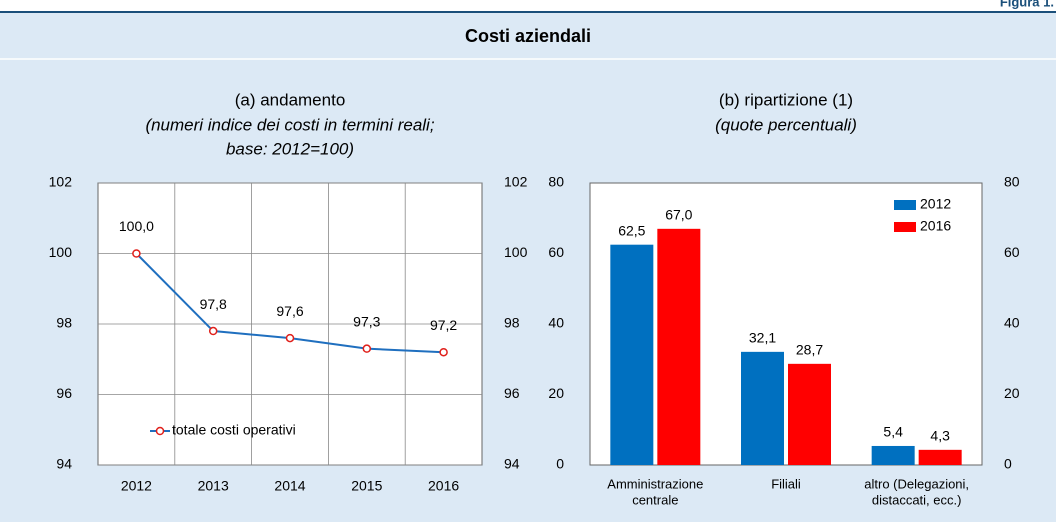  What do you see at coordinates (290, 99) in the screenshot?
I see `chart-title: (a) andamento` at bounding box center [290, 99].